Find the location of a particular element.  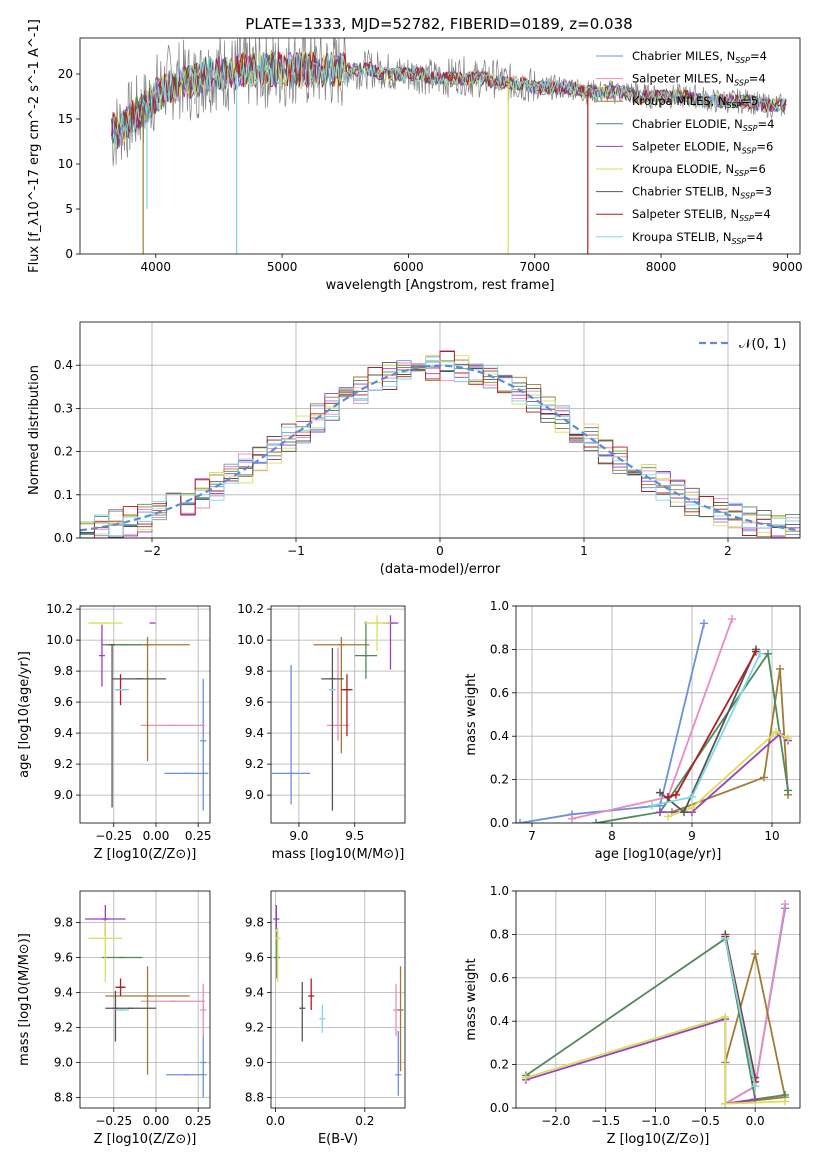

x-tick-label: 0.0 is located at coordinates (275, 1121).